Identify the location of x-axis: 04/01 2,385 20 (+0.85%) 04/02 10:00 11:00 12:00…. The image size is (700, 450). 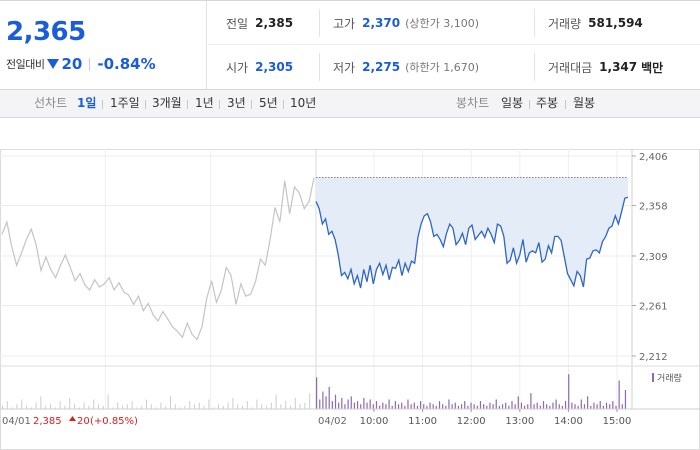
(350, 417).